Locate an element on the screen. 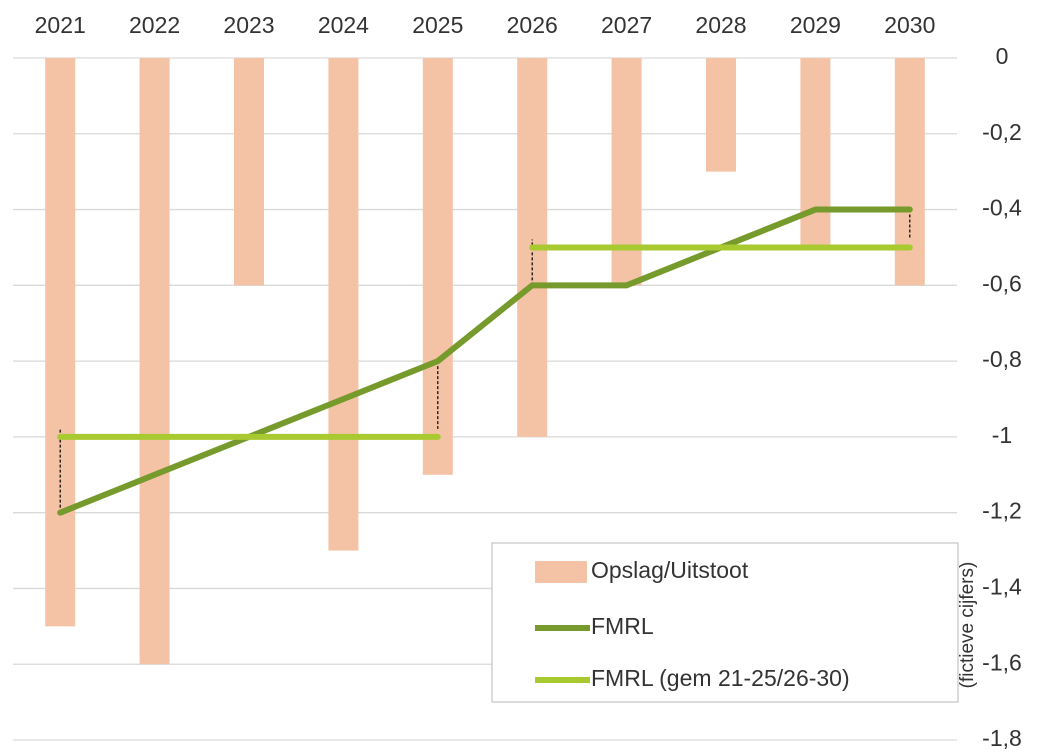 This screenshot has height=754, width=1042. x-tick-label: 2028 is located at coordinates (720, 25).